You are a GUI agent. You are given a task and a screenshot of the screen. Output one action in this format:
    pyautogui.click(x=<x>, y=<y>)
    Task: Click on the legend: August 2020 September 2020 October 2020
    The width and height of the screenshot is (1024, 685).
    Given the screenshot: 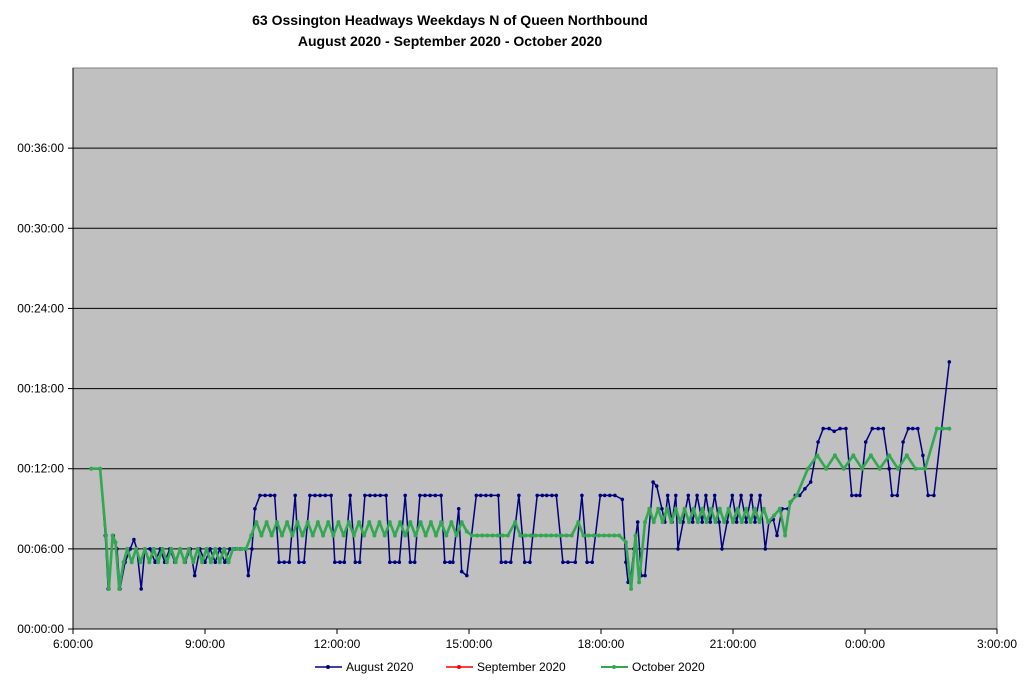 What is the action you would take?
    pyautogui.click(x=510, y=667)
    